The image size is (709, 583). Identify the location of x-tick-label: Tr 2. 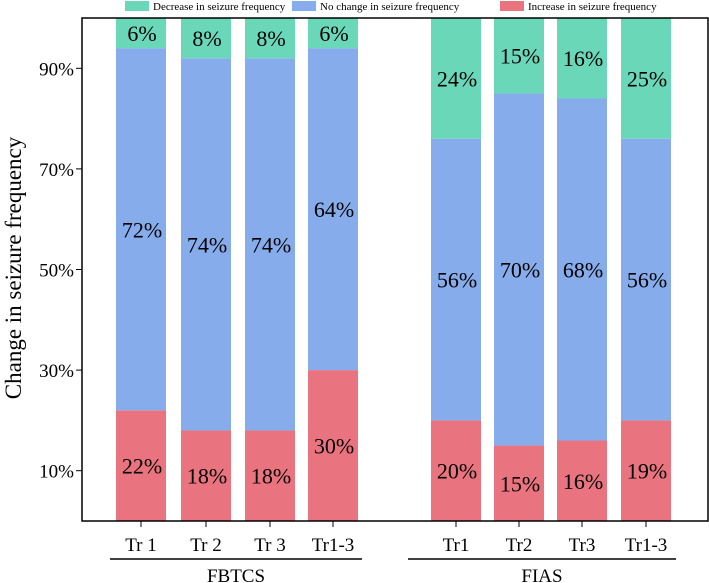
(206, 545).